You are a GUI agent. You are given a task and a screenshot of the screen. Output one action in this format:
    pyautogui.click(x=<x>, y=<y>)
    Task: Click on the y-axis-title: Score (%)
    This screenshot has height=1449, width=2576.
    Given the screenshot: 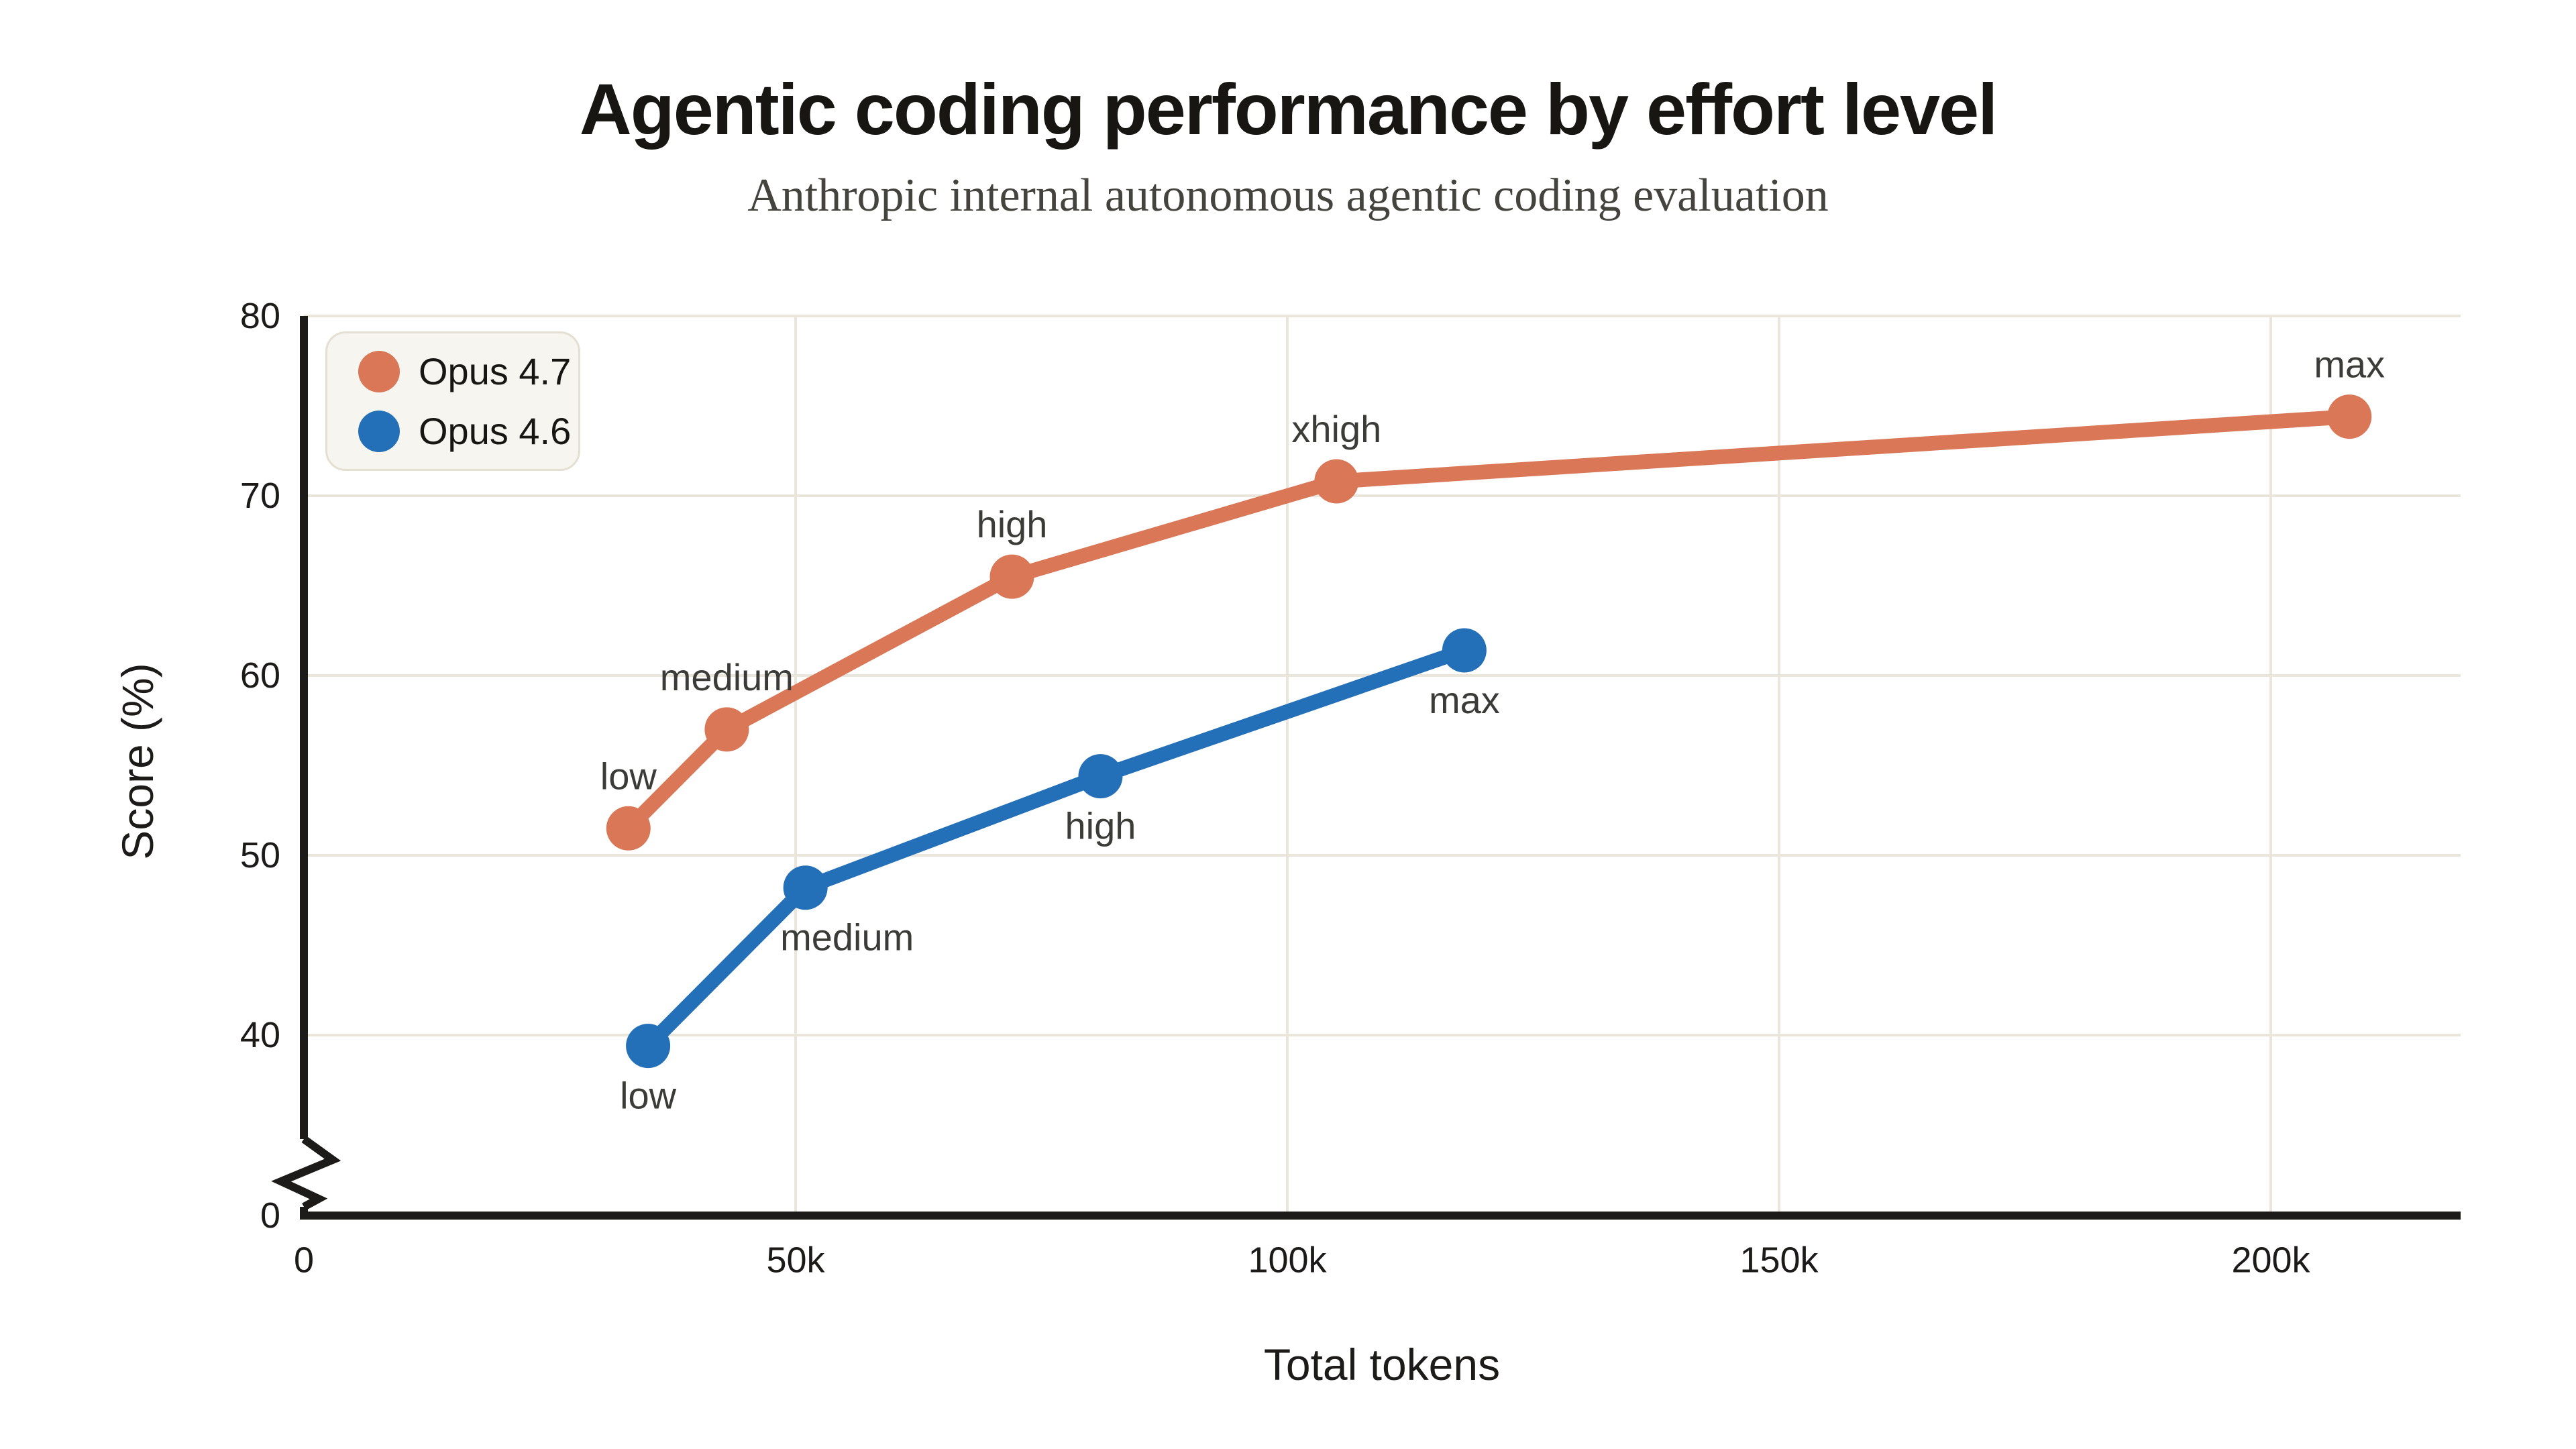 What is the action you would take?
    pyautogui.click(x=137, y=761)
    